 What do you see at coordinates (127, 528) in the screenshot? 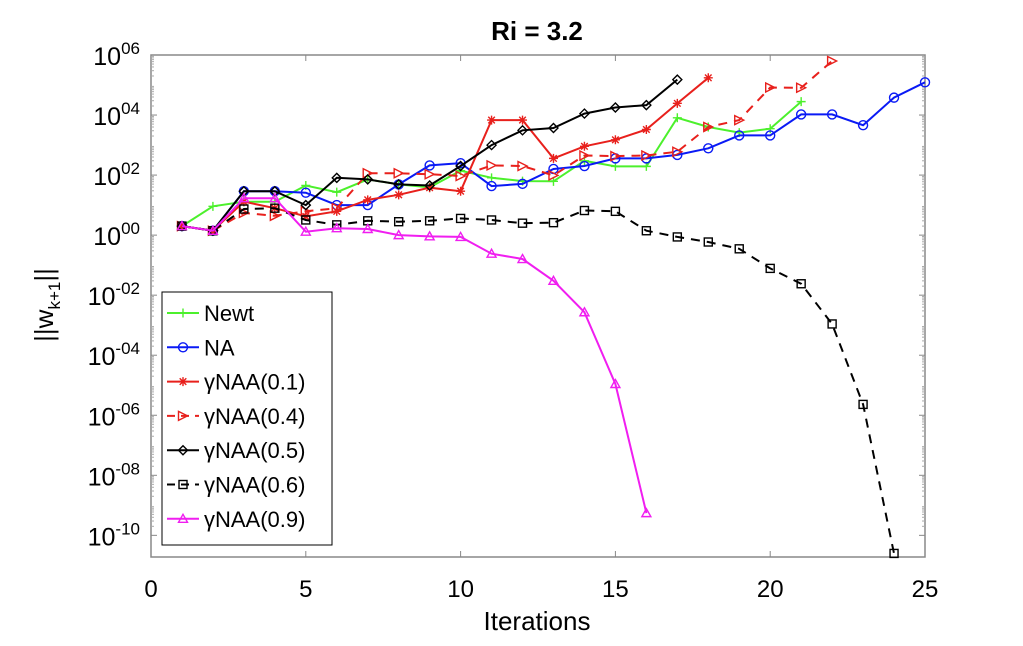
I see `y-tick-exponent: -10` at bounding box center [127, 528].